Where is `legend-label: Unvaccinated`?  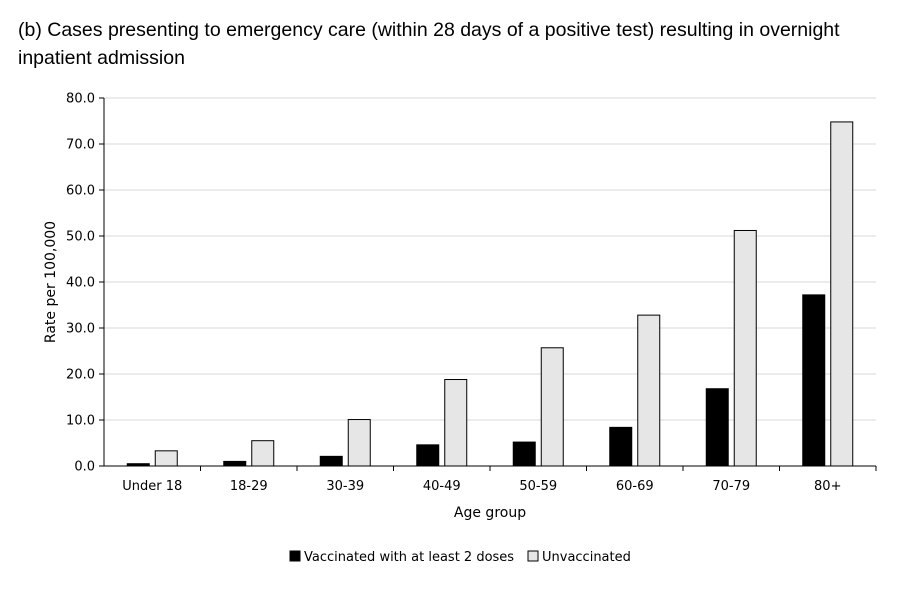 legend-label: Unvaccinated is located at coordinates (586, 557).